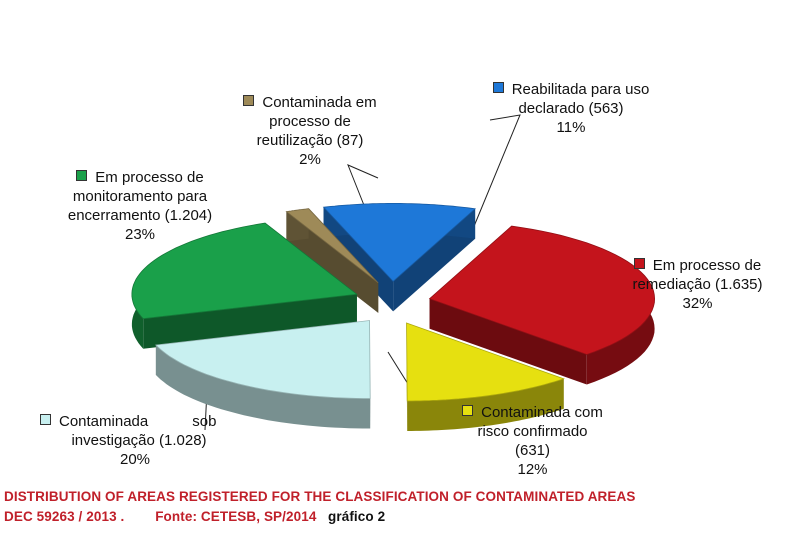 Image resolution: width=800 pixels, height=550 pixels. What do you see at coordinates (639, 263) in the screenshot?
I see `swatch-remediacao` at bounding box center [639, 263].